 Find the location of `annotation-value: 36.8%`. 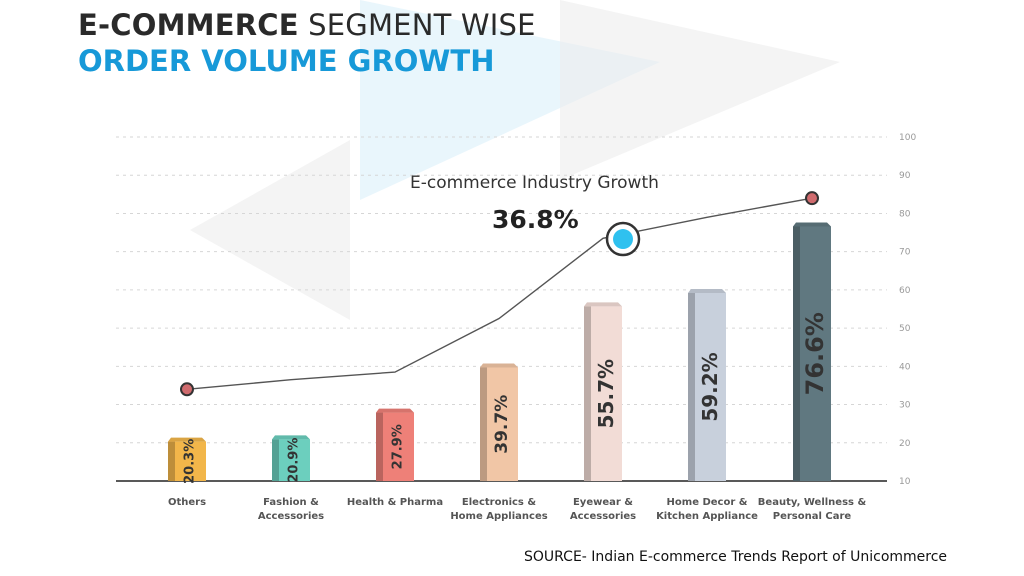

annotation-value: 36.8% is located at coordinates (535, 219).